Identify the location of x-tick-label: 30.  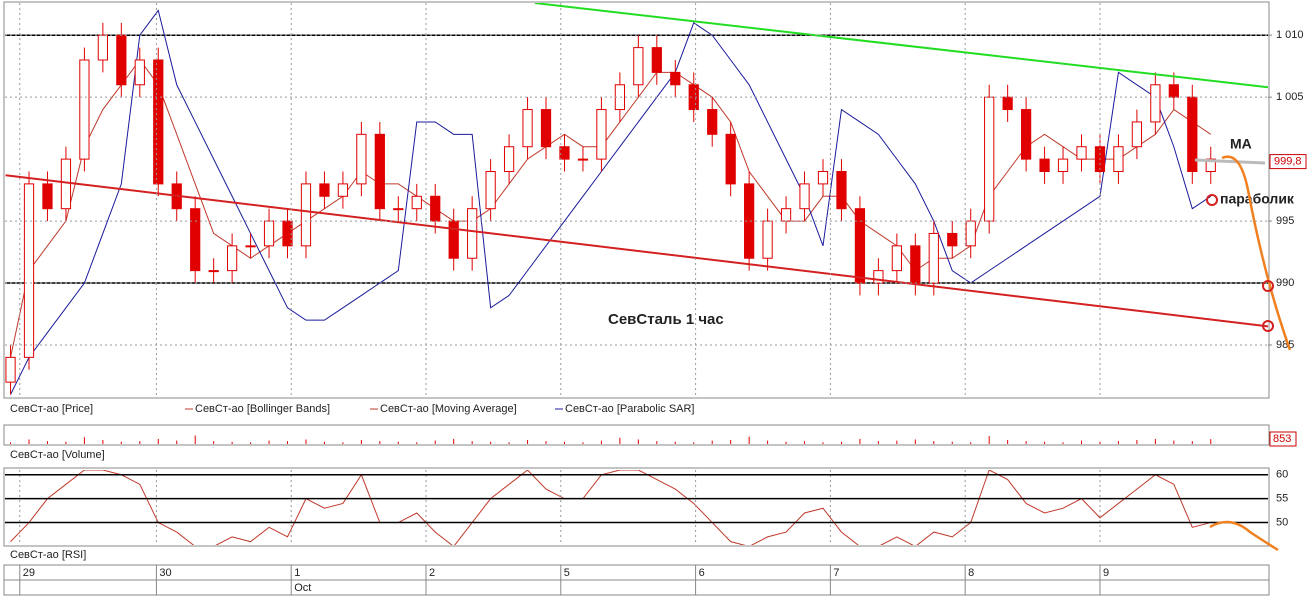
(165, 573).